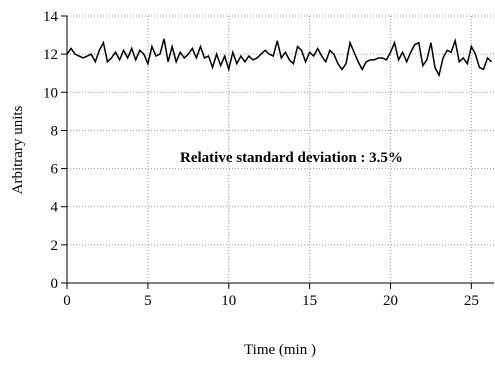 The image size is (495, 365). Describe the element at coordinates (50, 93) in the screenshot. I see `y-tick-label: 10` at that location.